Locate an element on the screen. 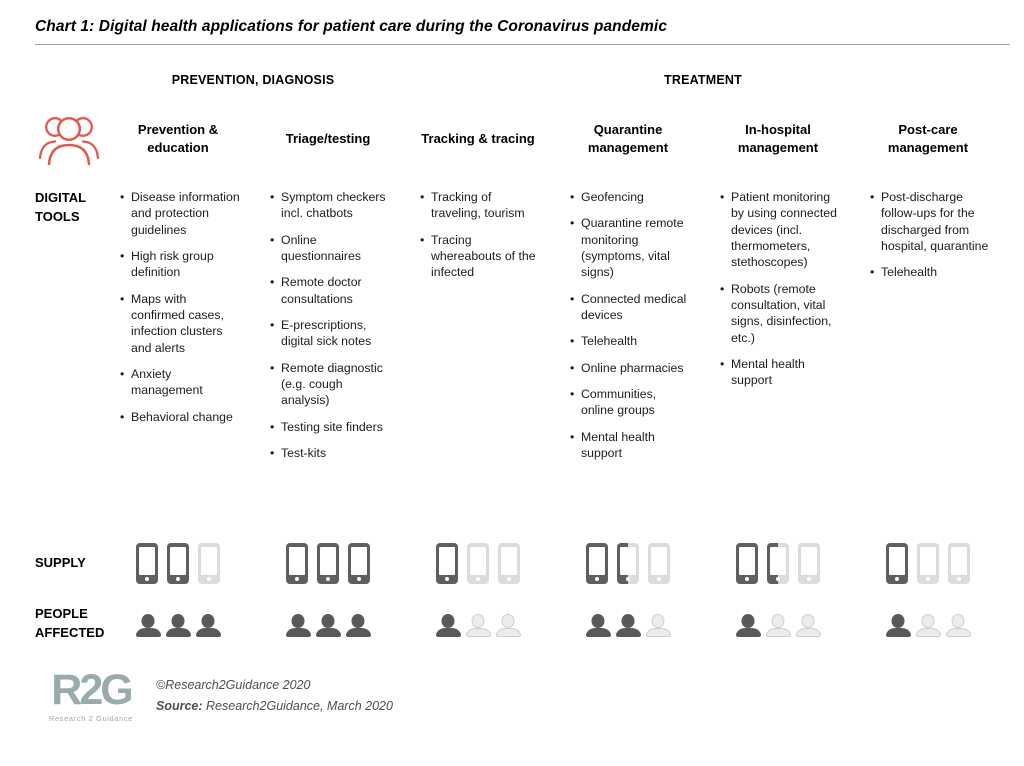 The image size is (1024, 766). audience-cell is located at coordinates (69, 139).